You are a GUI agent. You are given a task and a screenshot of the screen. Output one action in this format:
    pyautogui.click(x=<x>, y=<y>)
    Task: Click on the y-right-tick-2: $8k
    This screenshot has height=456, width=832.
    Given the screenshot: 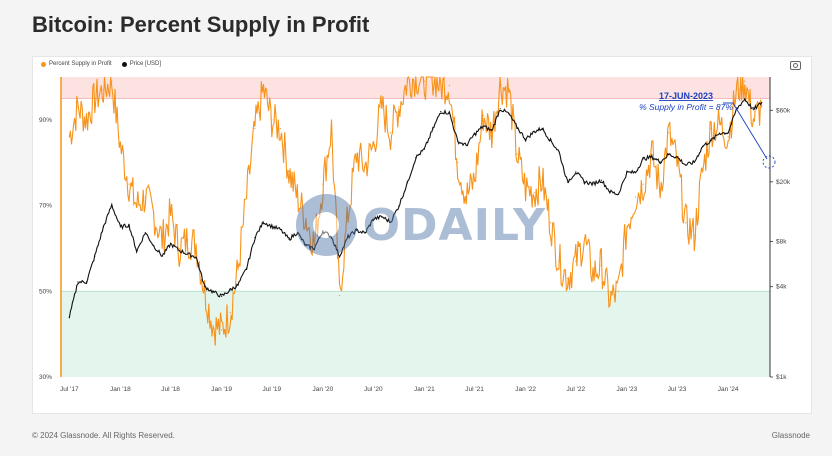 What is the action you would take?
    pyautogui.click(x=781, y=242)
    